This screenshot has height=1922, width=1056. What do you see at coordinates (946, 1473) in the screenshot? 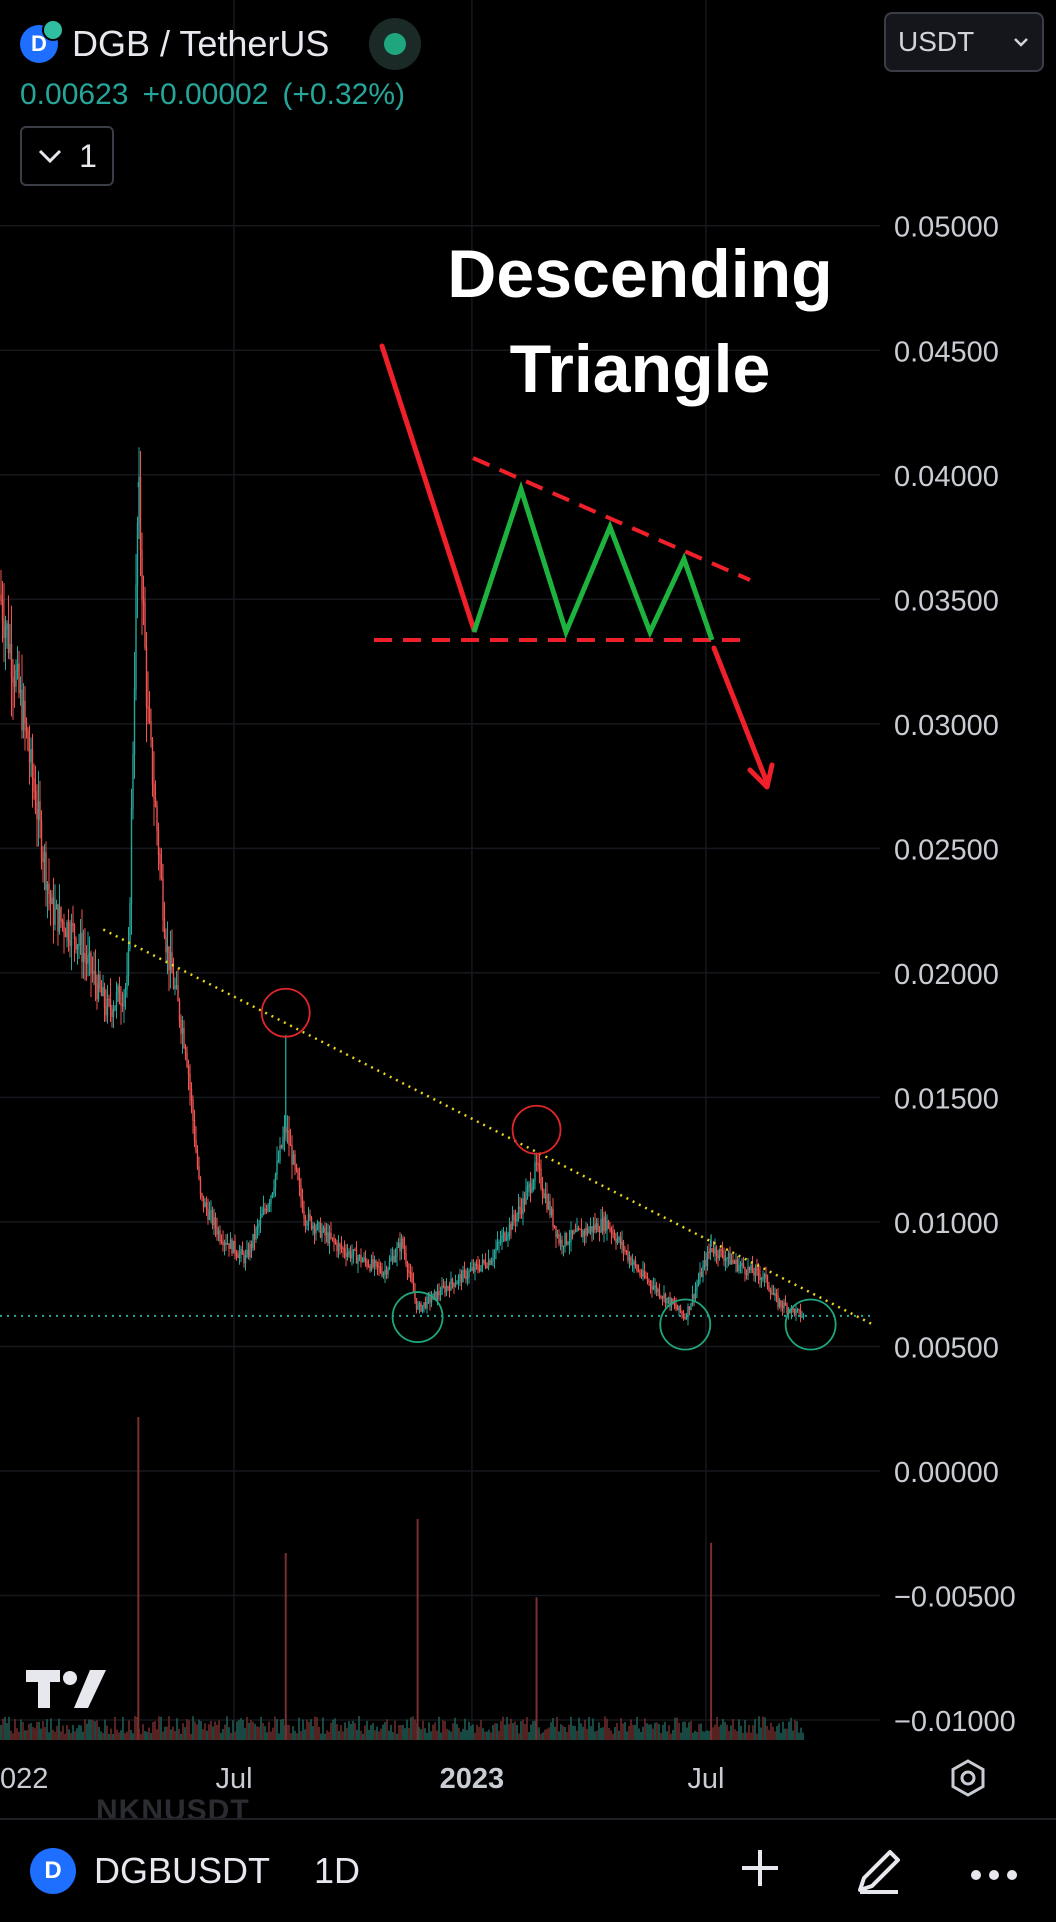
I see `price-tick-label: 0.00000` at bounding box center [946, 1473].